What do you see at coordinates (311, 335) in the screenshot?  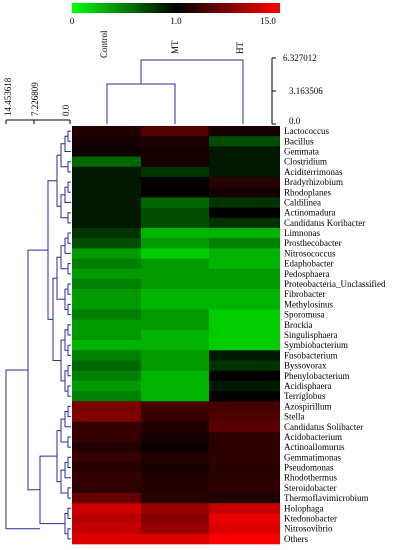 I see `row-label: Singulisphaera` at bounding box center [311, 335].